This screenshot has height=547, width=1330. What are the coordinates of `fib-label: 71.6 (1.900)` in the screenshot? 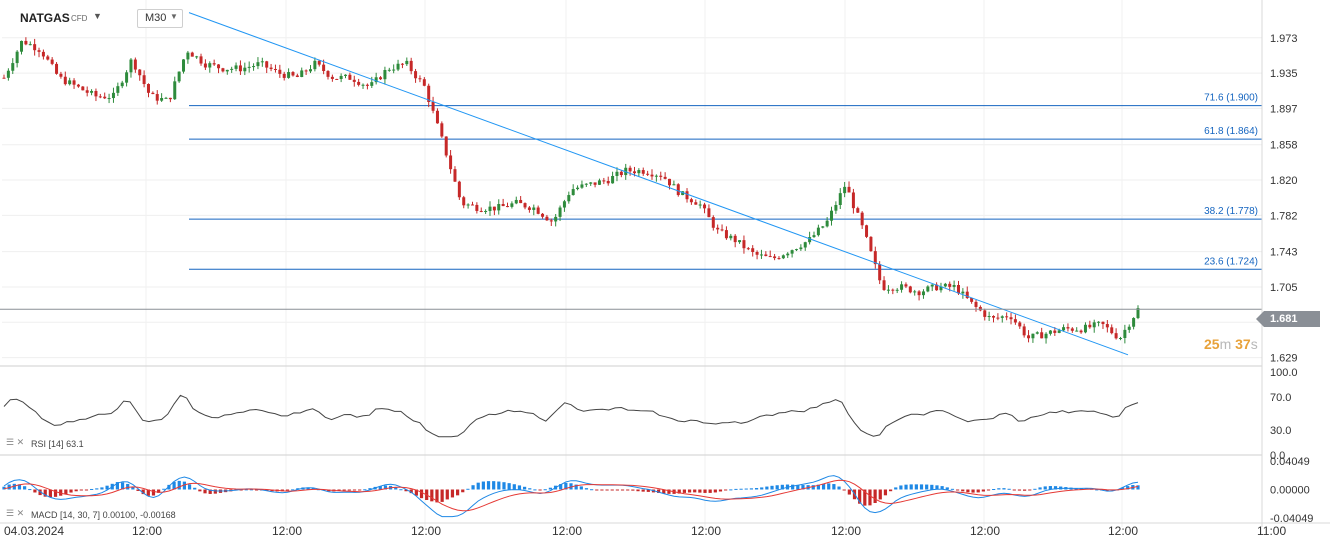 It's located at (1231, 98).